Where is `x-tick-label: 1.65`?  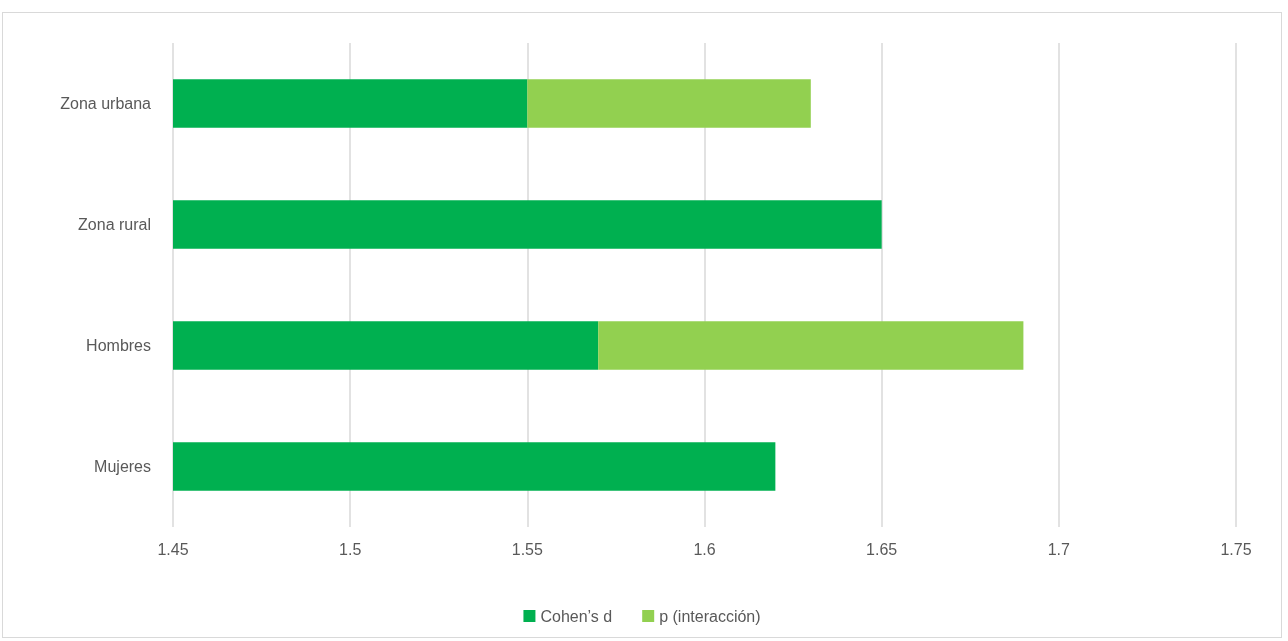 x-tick-label: 1.65 is located at coordinates (882, 549).